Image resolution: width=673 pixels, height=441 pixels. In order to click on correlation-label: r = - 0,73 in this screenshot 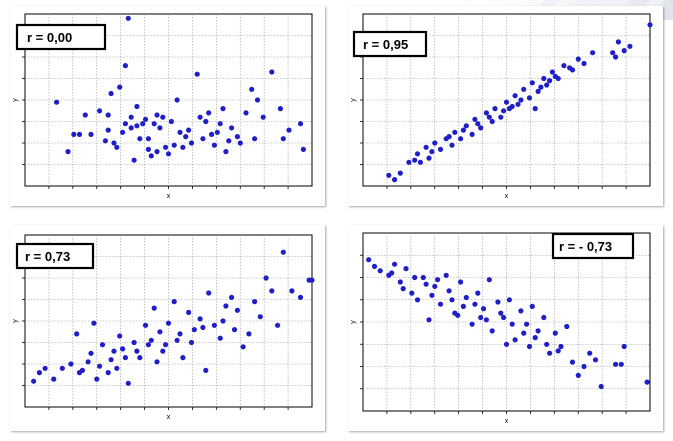, I will do `click(585, 246)`.